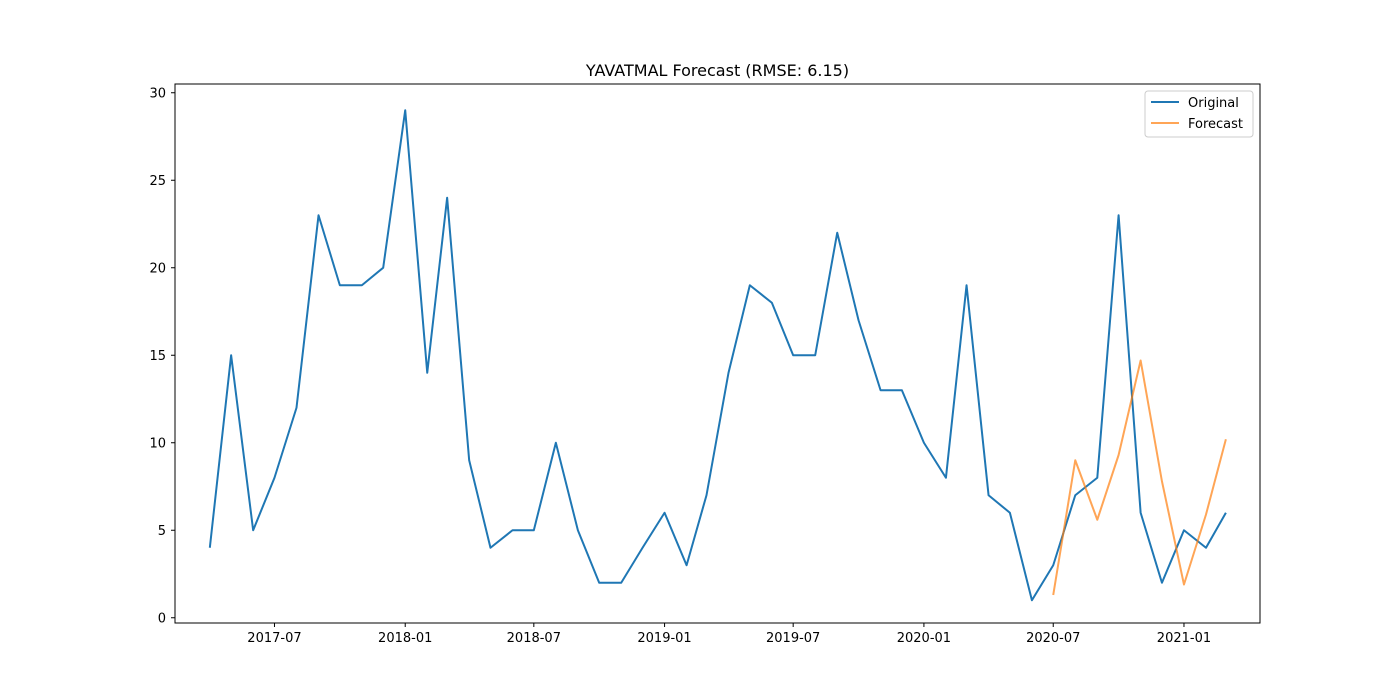  I want to click on x-tick-label: 2021-01, so click(1184, 638).